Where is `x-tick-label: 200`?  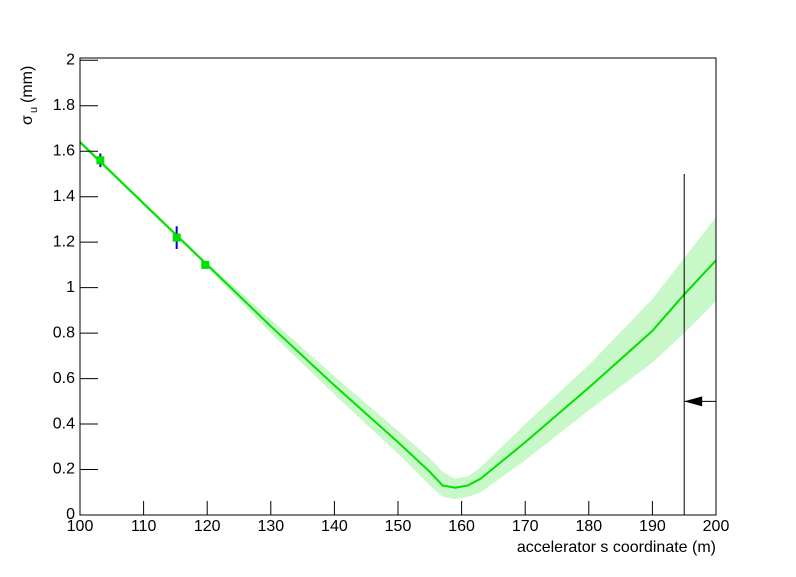
x-tick-label: 200 is located at coordinates (716, 526).